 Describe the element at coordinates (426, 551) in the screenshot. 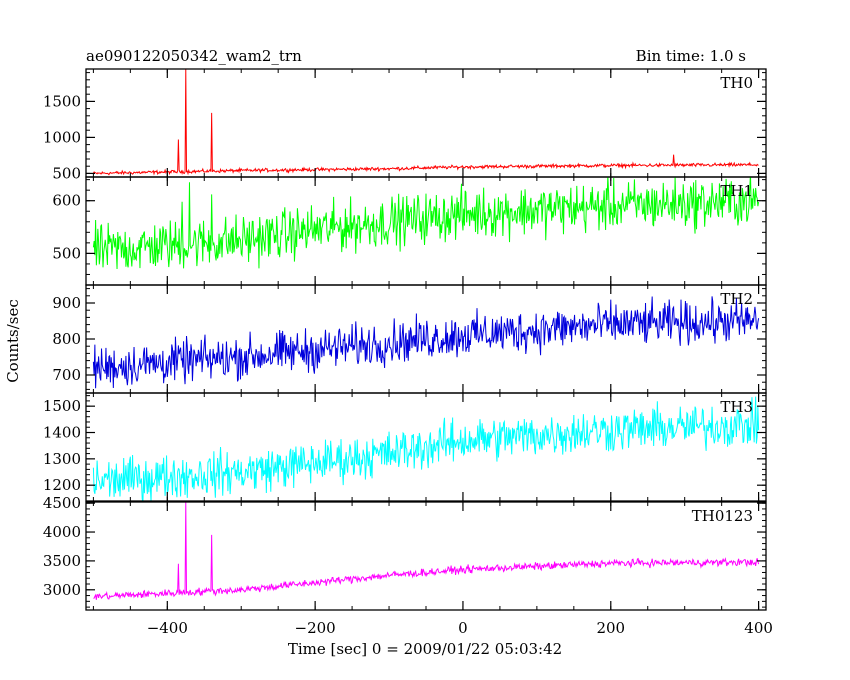

I see `series-line-th0123` at that location.